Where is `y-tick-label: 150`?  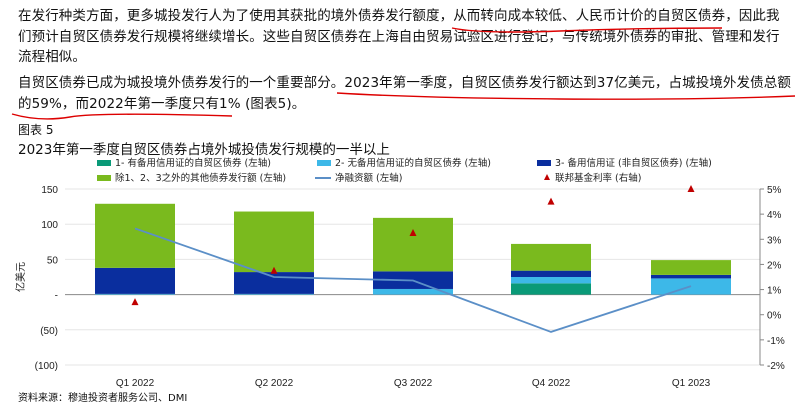 y-tick-label: 150 is located at coordinates (49, 190).